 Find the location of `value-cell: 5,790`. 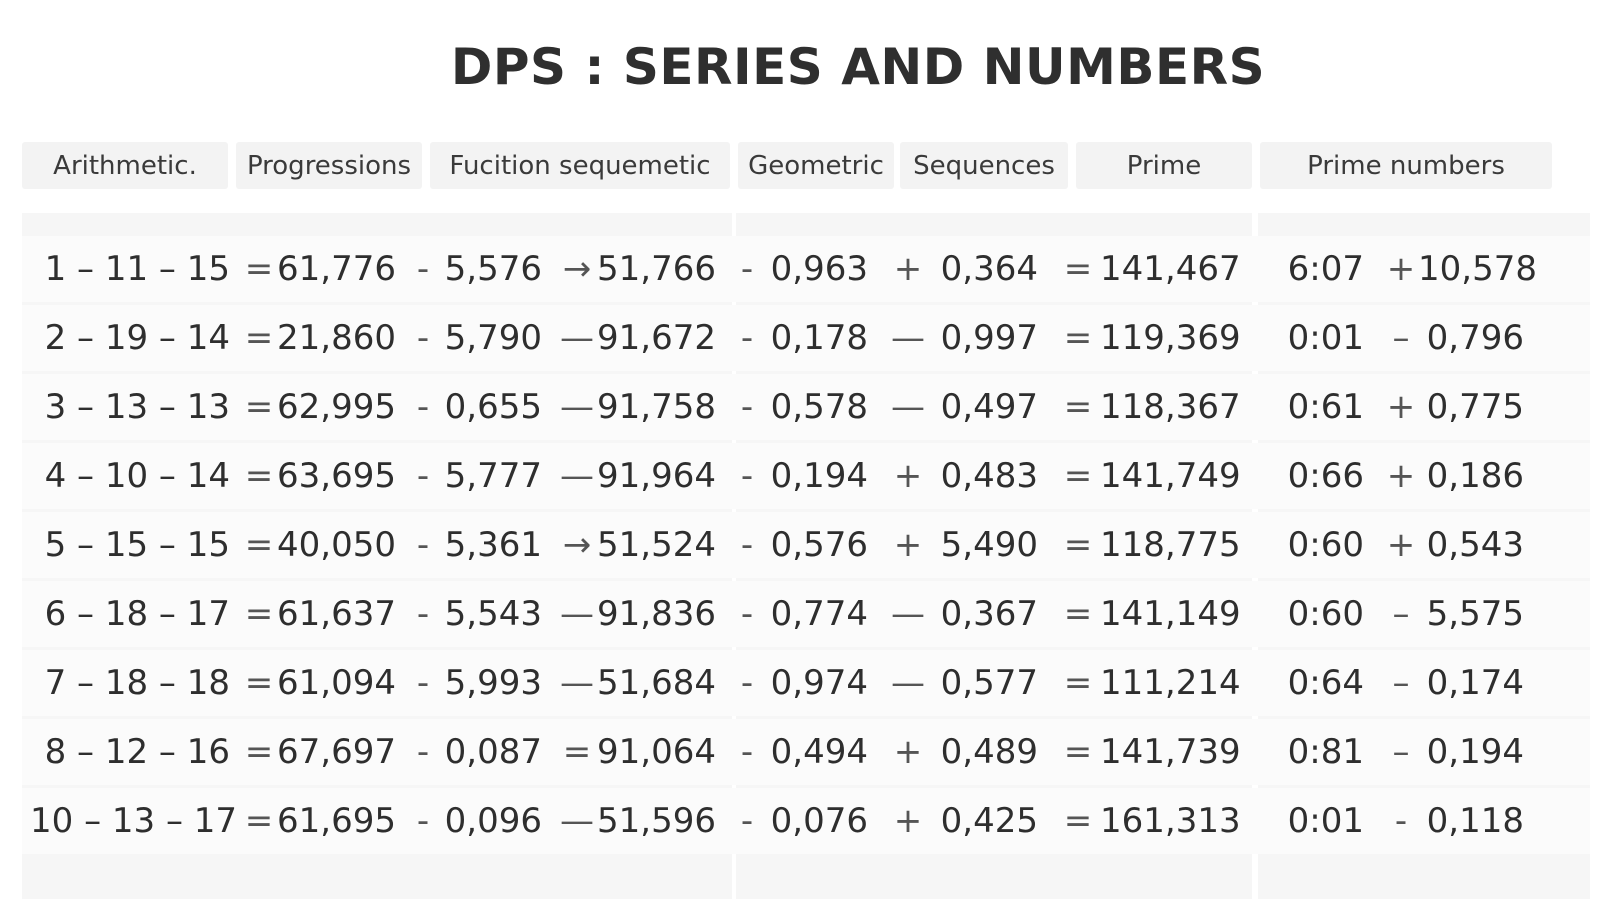

value-cell: 5,790 is located at coordinates (493, 338).